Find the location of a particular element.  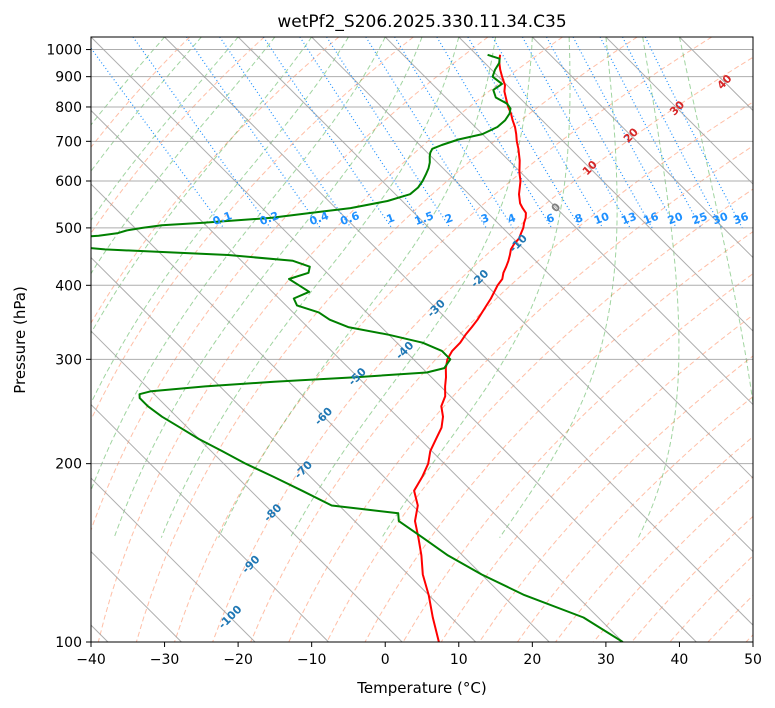

y-tick-label: 100 is located at coordinates (68, 643).